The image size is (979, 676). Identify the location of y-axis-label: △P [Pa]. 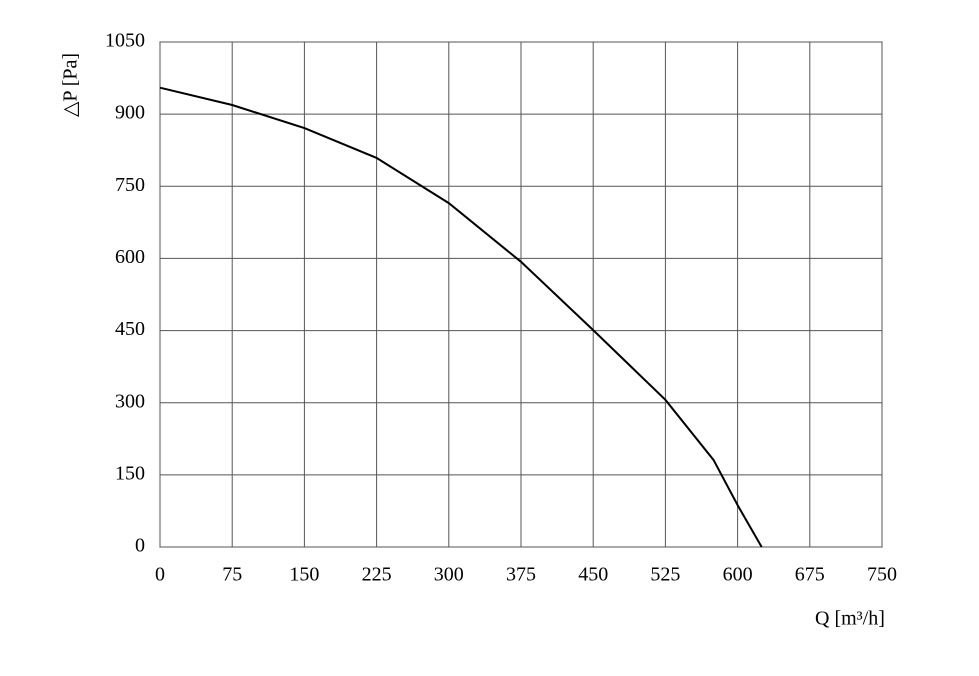
(71, 85).